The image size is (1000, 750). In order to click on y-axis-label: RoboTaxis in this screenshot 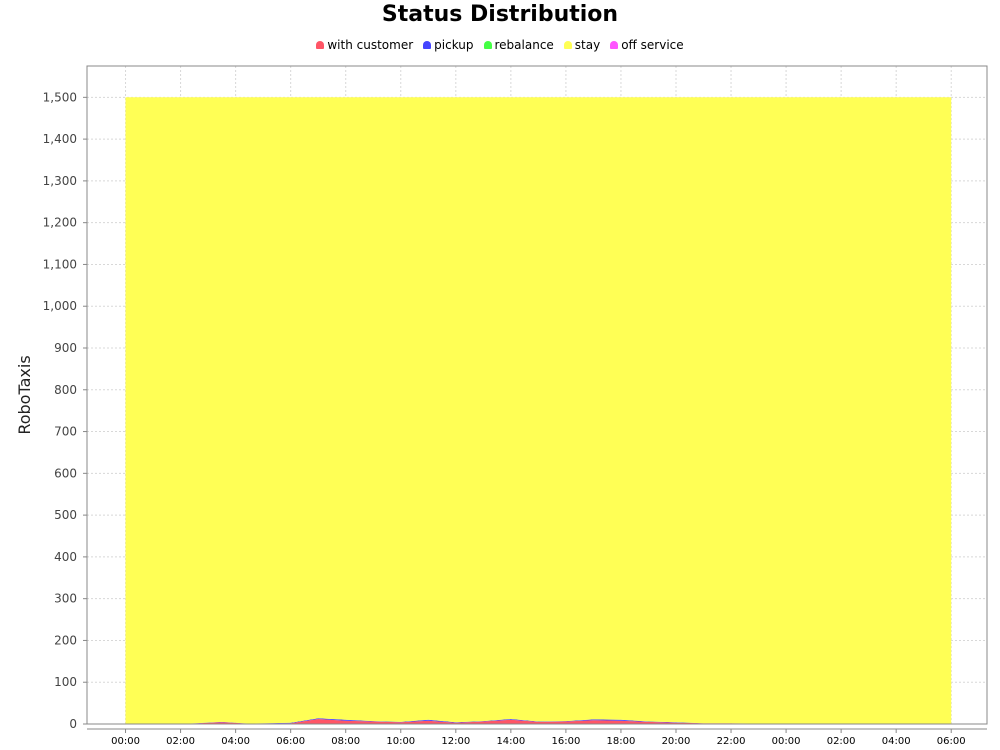, I will do `click(24, 394)`.